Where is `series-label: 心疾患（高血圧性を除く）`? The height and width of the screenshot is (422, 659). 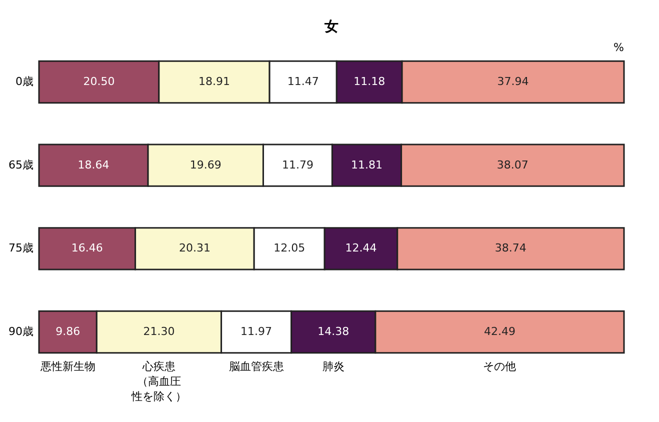 series-label: 心疾患（高血圧性を除く） is located at coordinates (158, 381).